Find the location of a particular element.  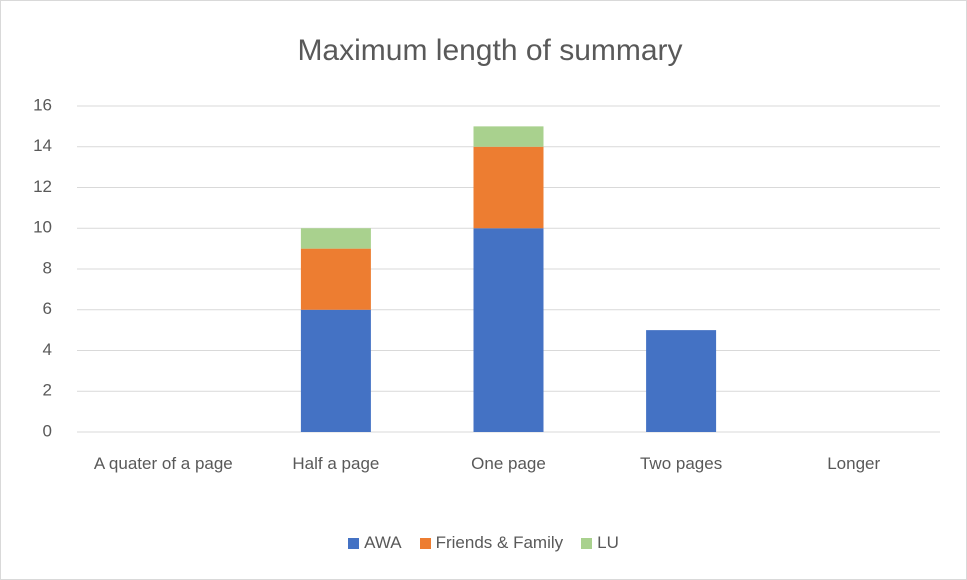

y-tick-label: 10 is located at coordinates (42, 227).